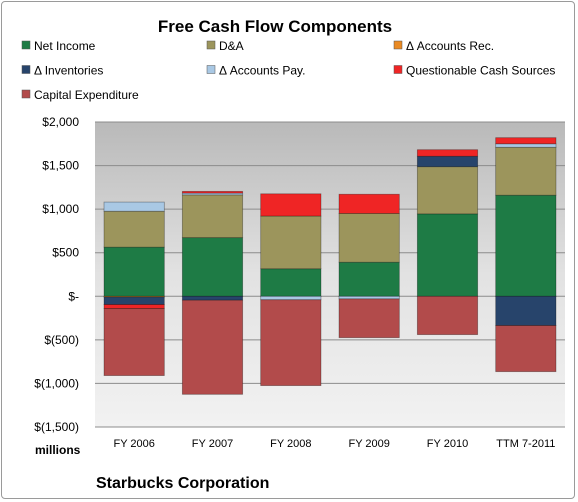  I want to click on bar-inventories-fy-2007, so click(212, 298).